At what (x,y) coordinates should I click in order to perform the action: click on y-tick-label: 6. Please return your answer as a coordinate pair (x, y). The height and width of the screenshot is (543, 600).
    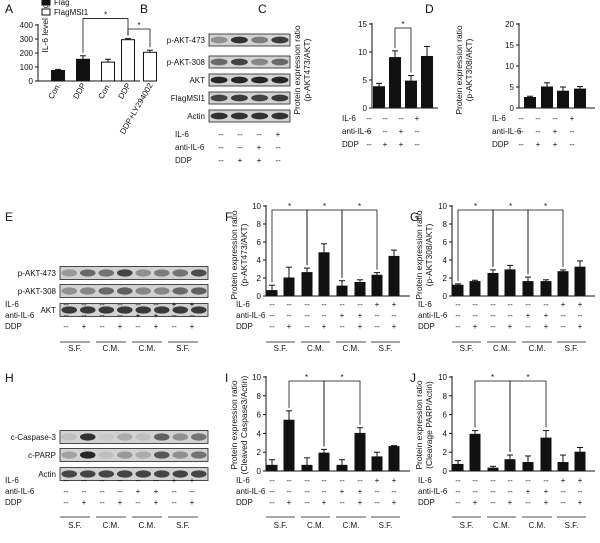
    Looking at the image, I should click on (445, 242).